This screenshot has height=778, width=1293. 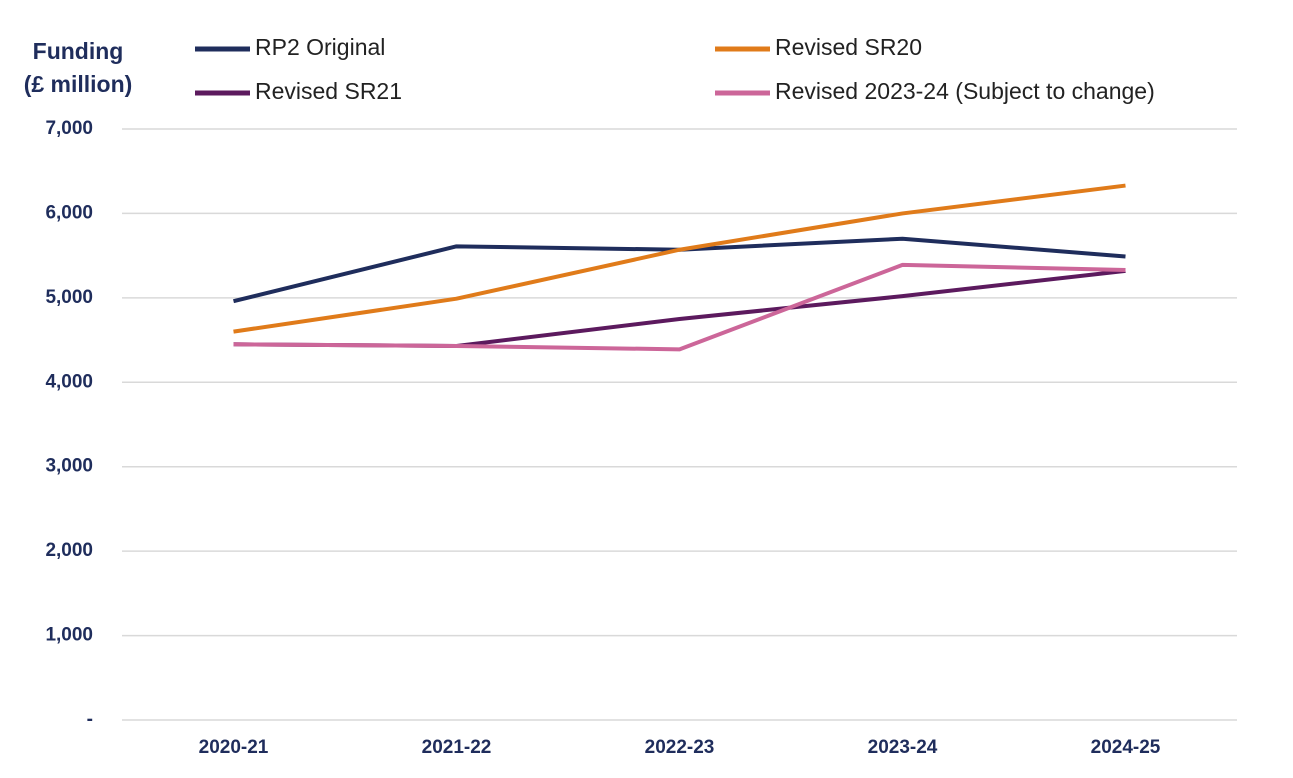 What do you see at coordinates (320, 47) in the screenshot?
I see `legend-label: RP2 Original` at bounding box center [320, 47].